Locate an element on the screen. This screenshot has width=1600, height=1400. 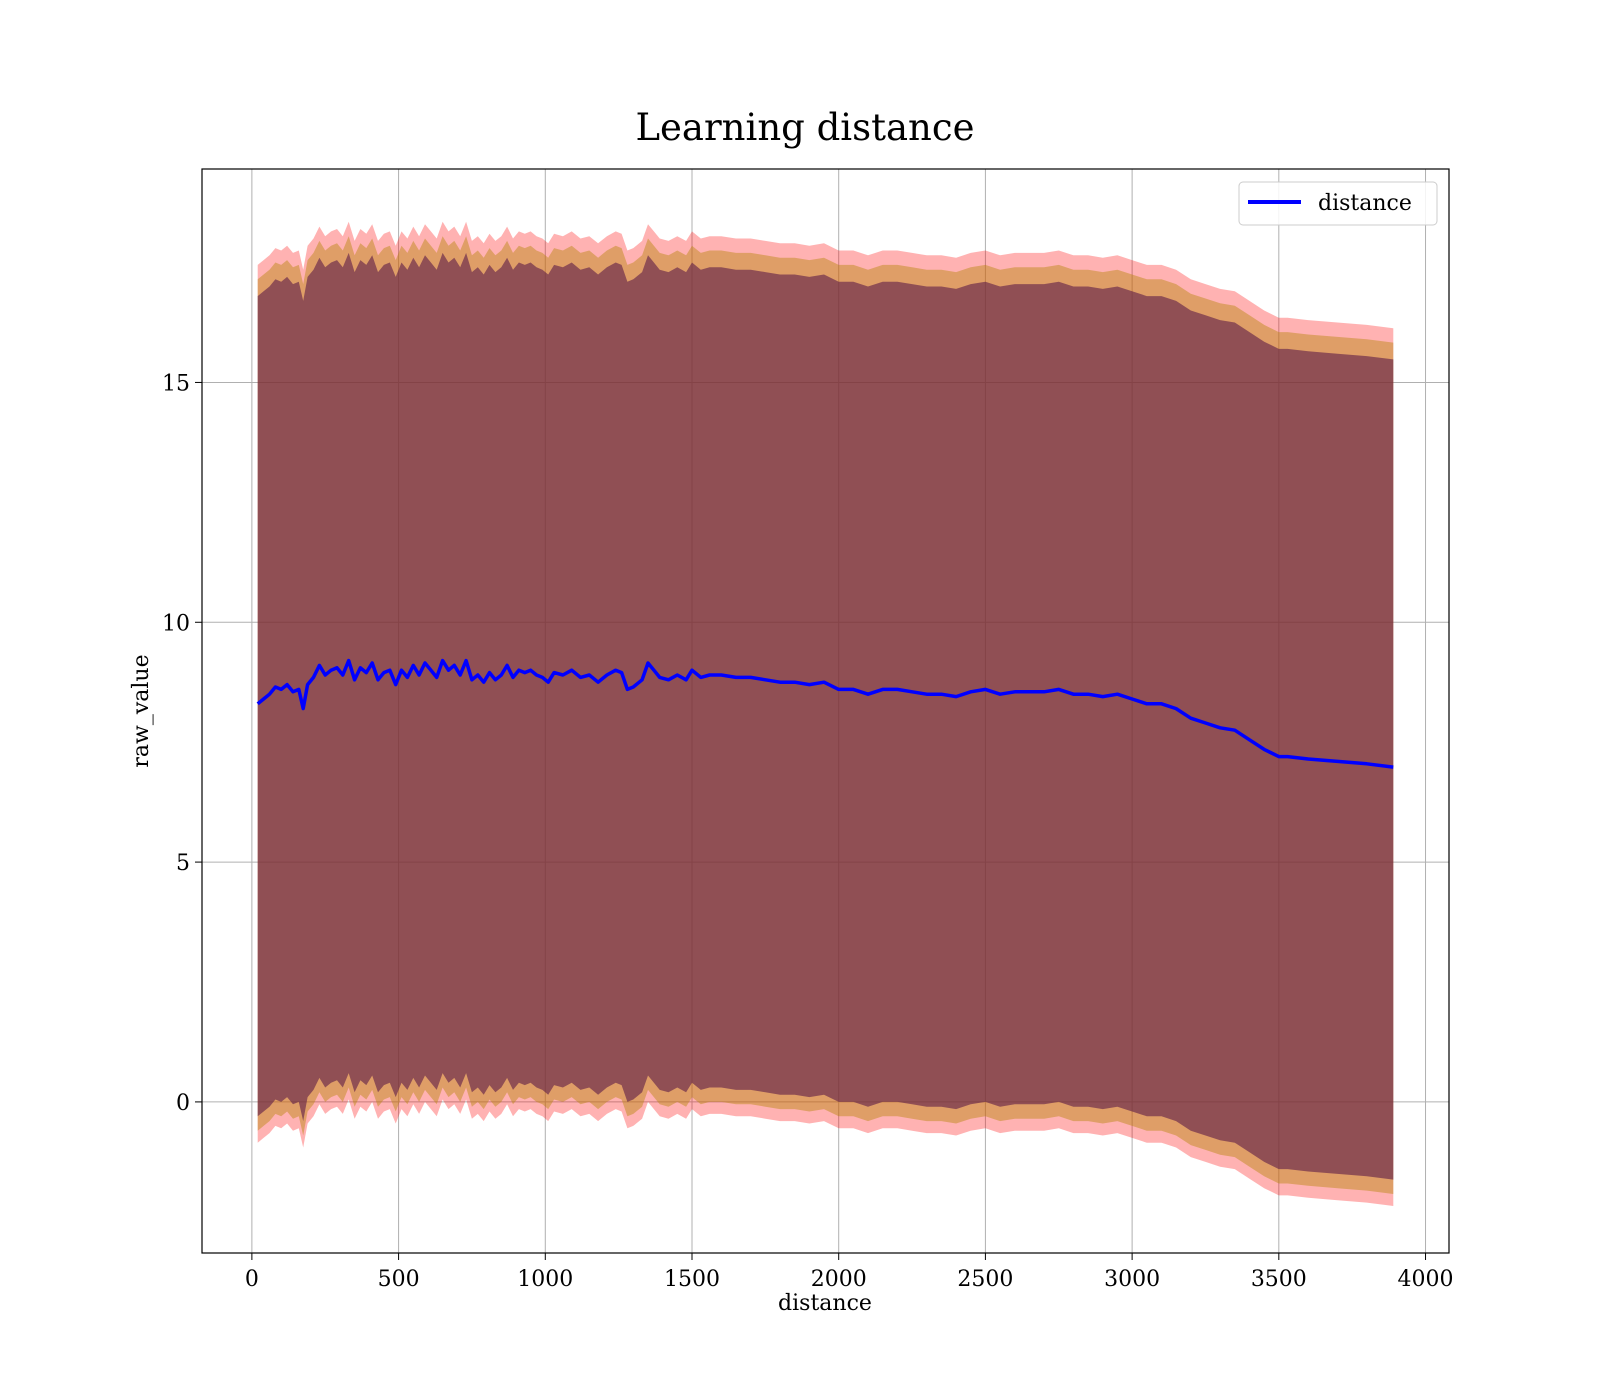
x-tick-label: 2000 is located at coordinates (839, 1279).